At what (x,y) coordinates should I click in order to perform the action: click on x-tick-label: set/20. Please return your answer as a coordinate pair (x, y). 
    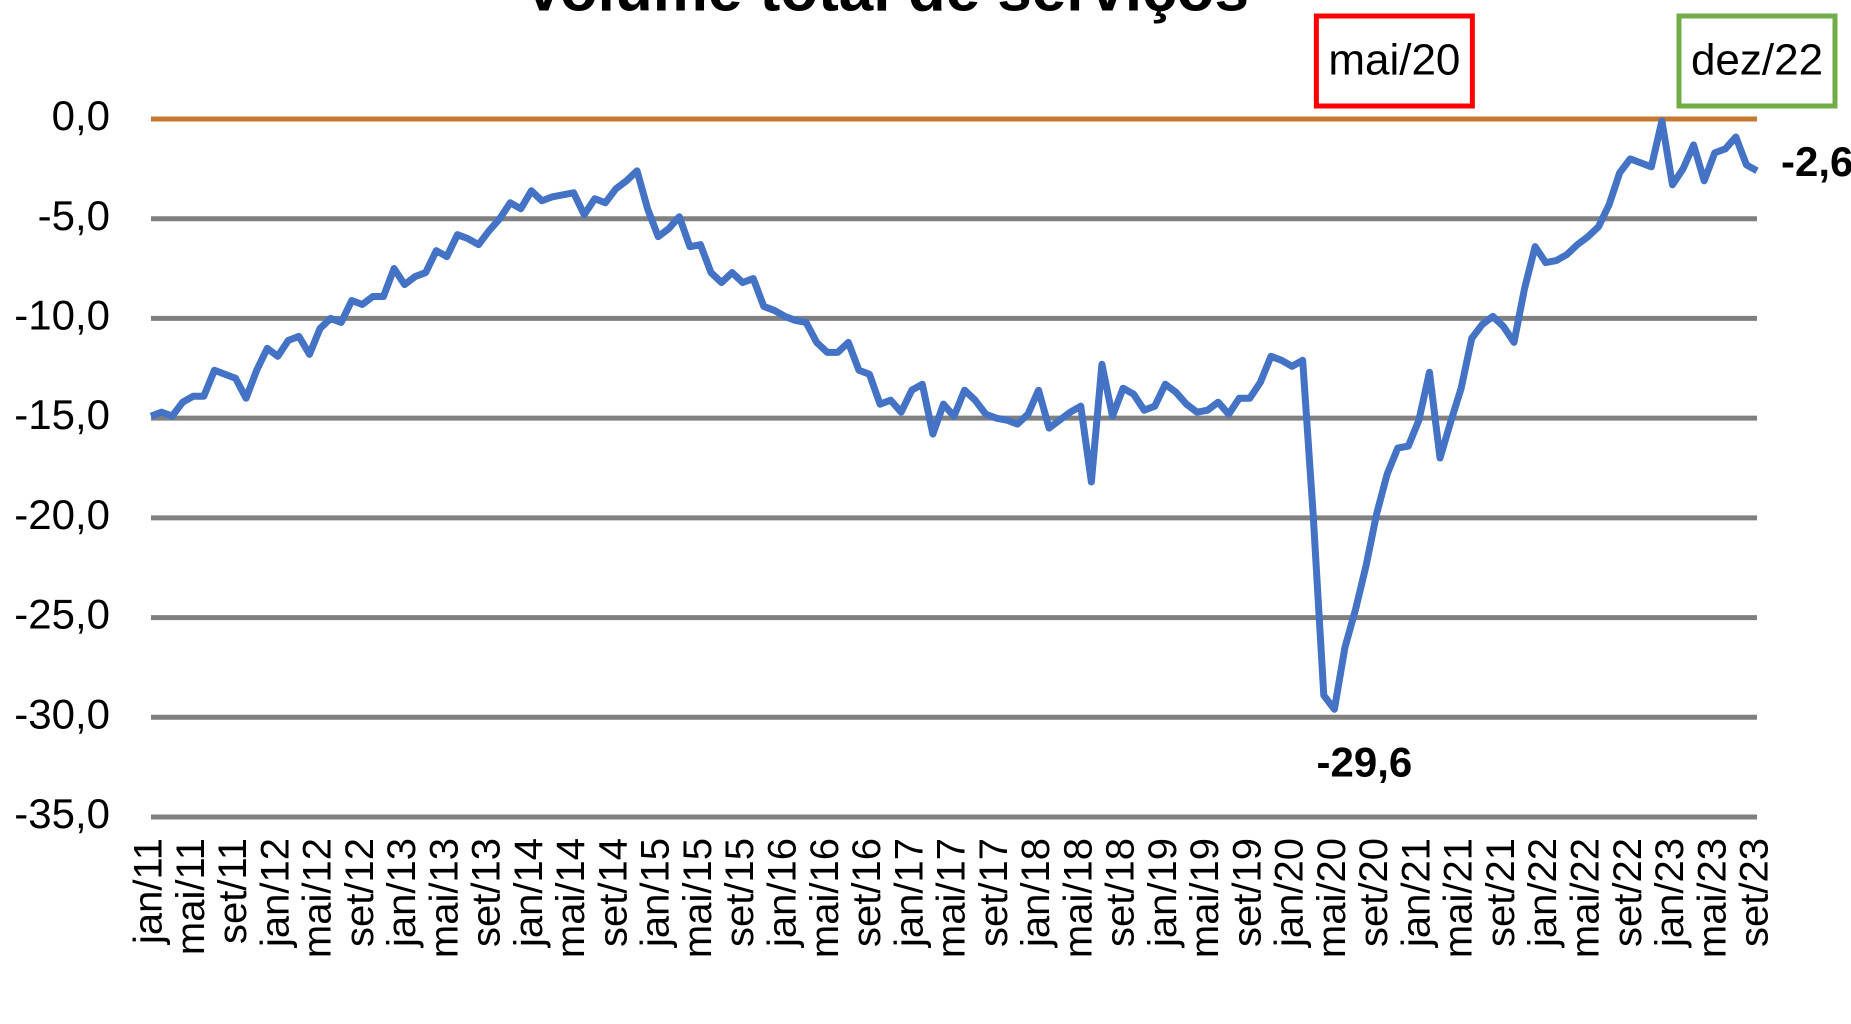
    Looking at the image, I should click on (1374, 892).